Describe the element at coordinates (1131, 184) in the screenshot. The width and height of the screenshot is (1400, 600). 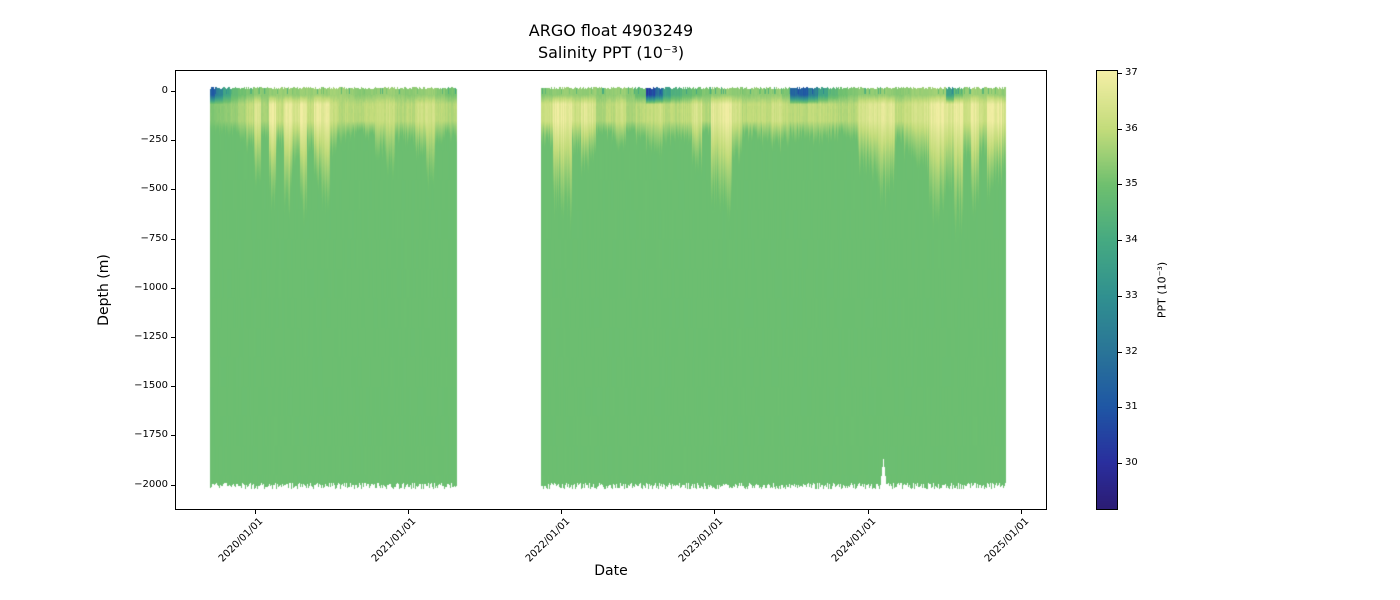
I see `colorbar-tick-label: 35` at that location.